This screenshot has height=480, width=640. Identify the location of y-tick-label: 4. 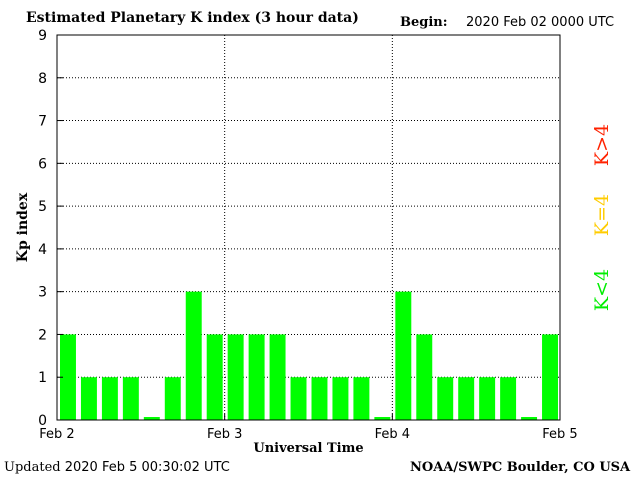
(42, 250).